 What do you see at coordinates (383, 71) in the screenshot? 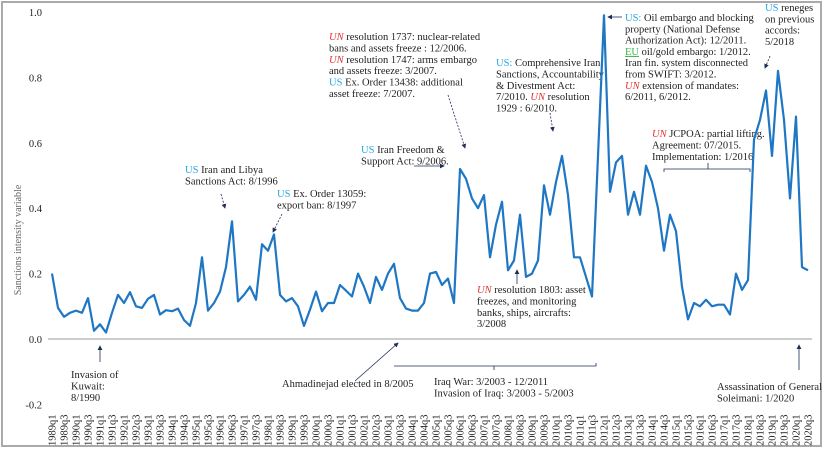
I see `annotation-text: and assets freeze: 3/2007.` at bounding box center [383, 71].